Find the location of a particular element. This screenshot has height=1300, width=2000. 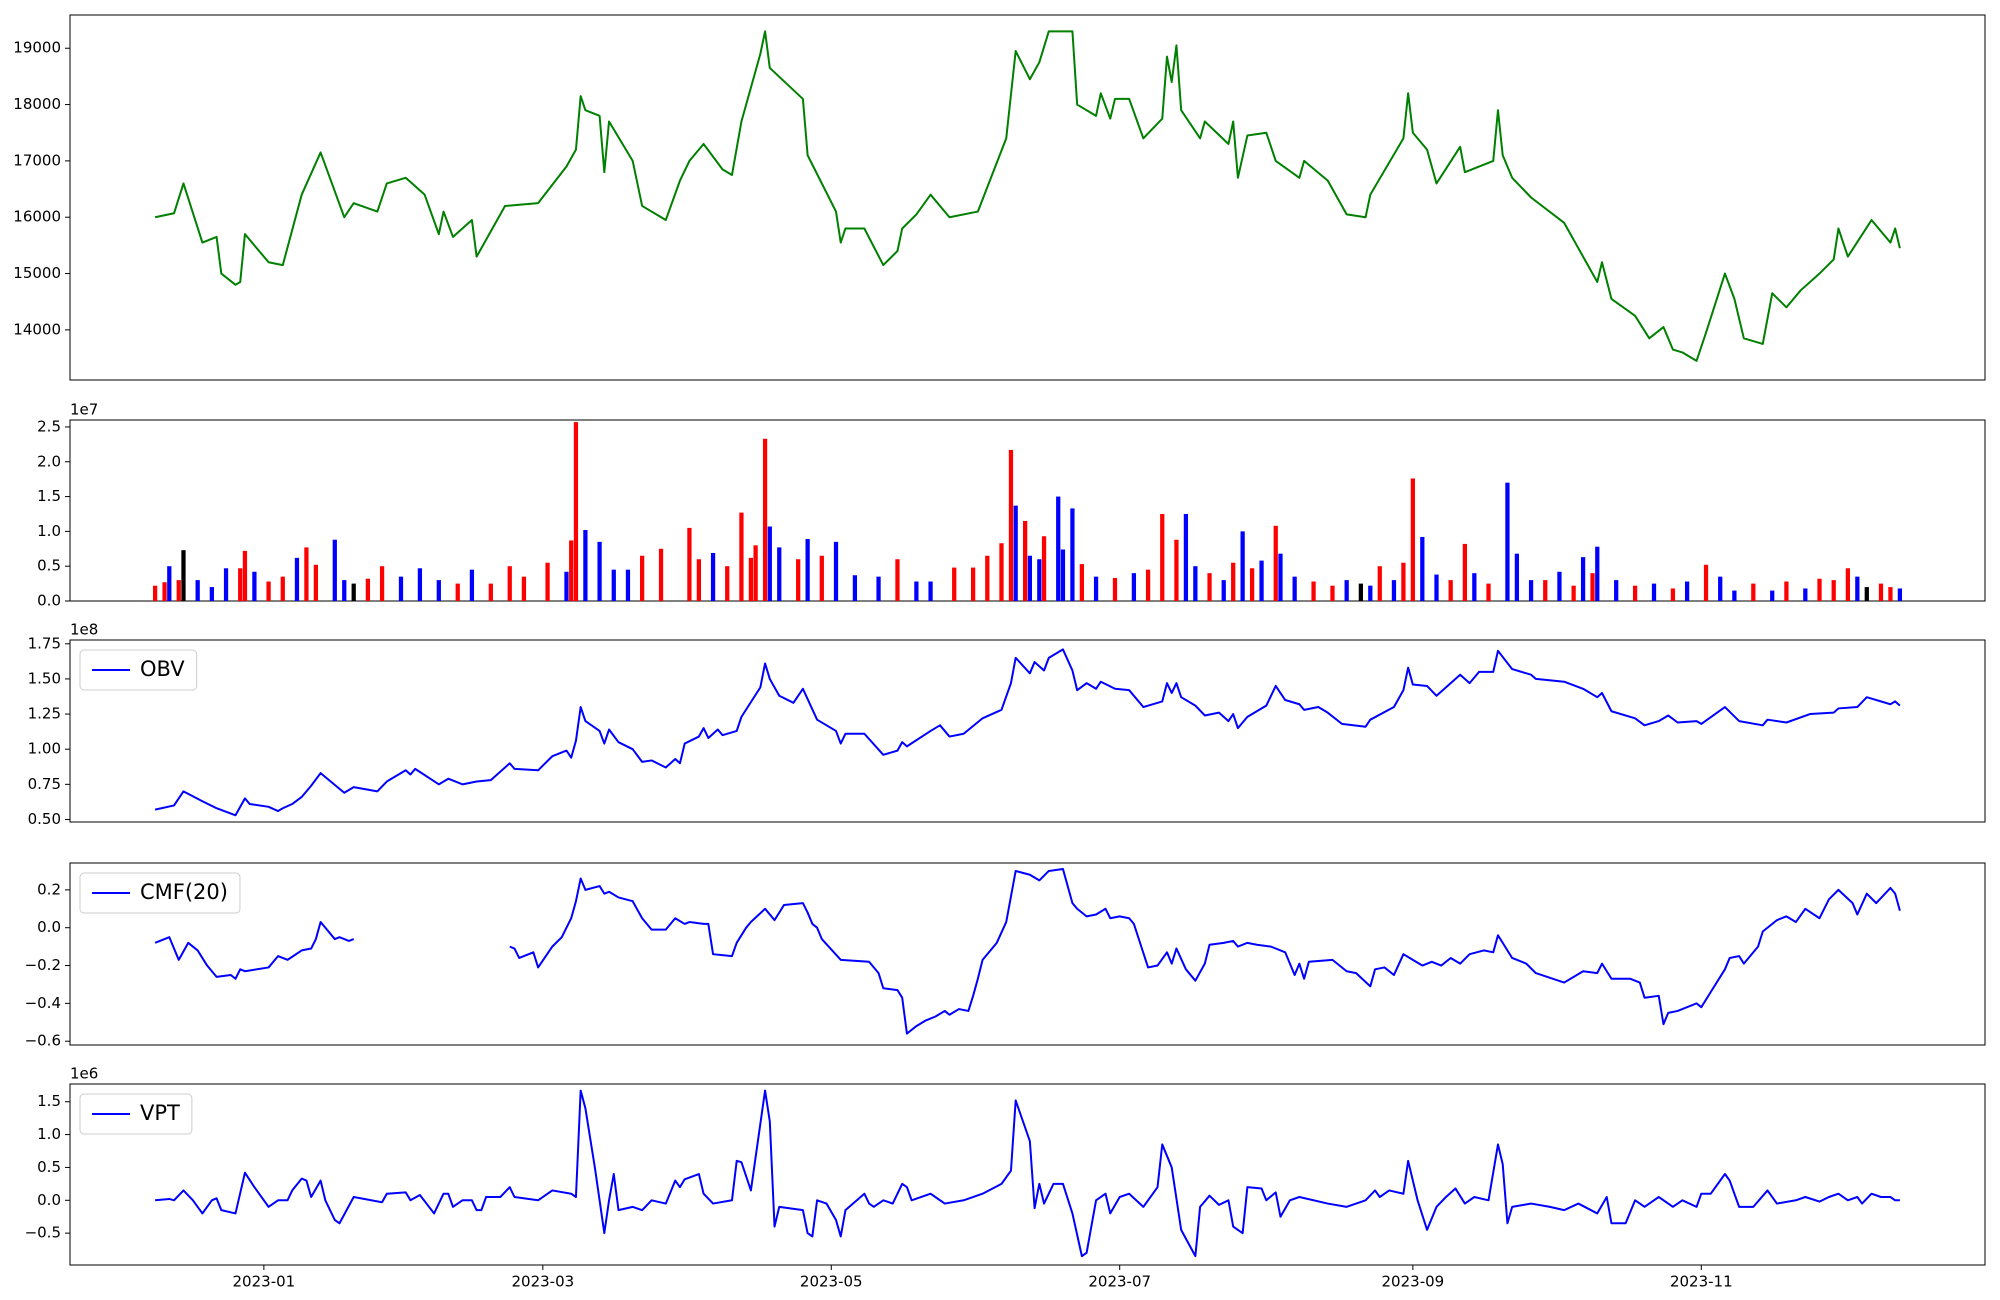

axis-offset-label: 1e8 is located at coordinates (84, 630).